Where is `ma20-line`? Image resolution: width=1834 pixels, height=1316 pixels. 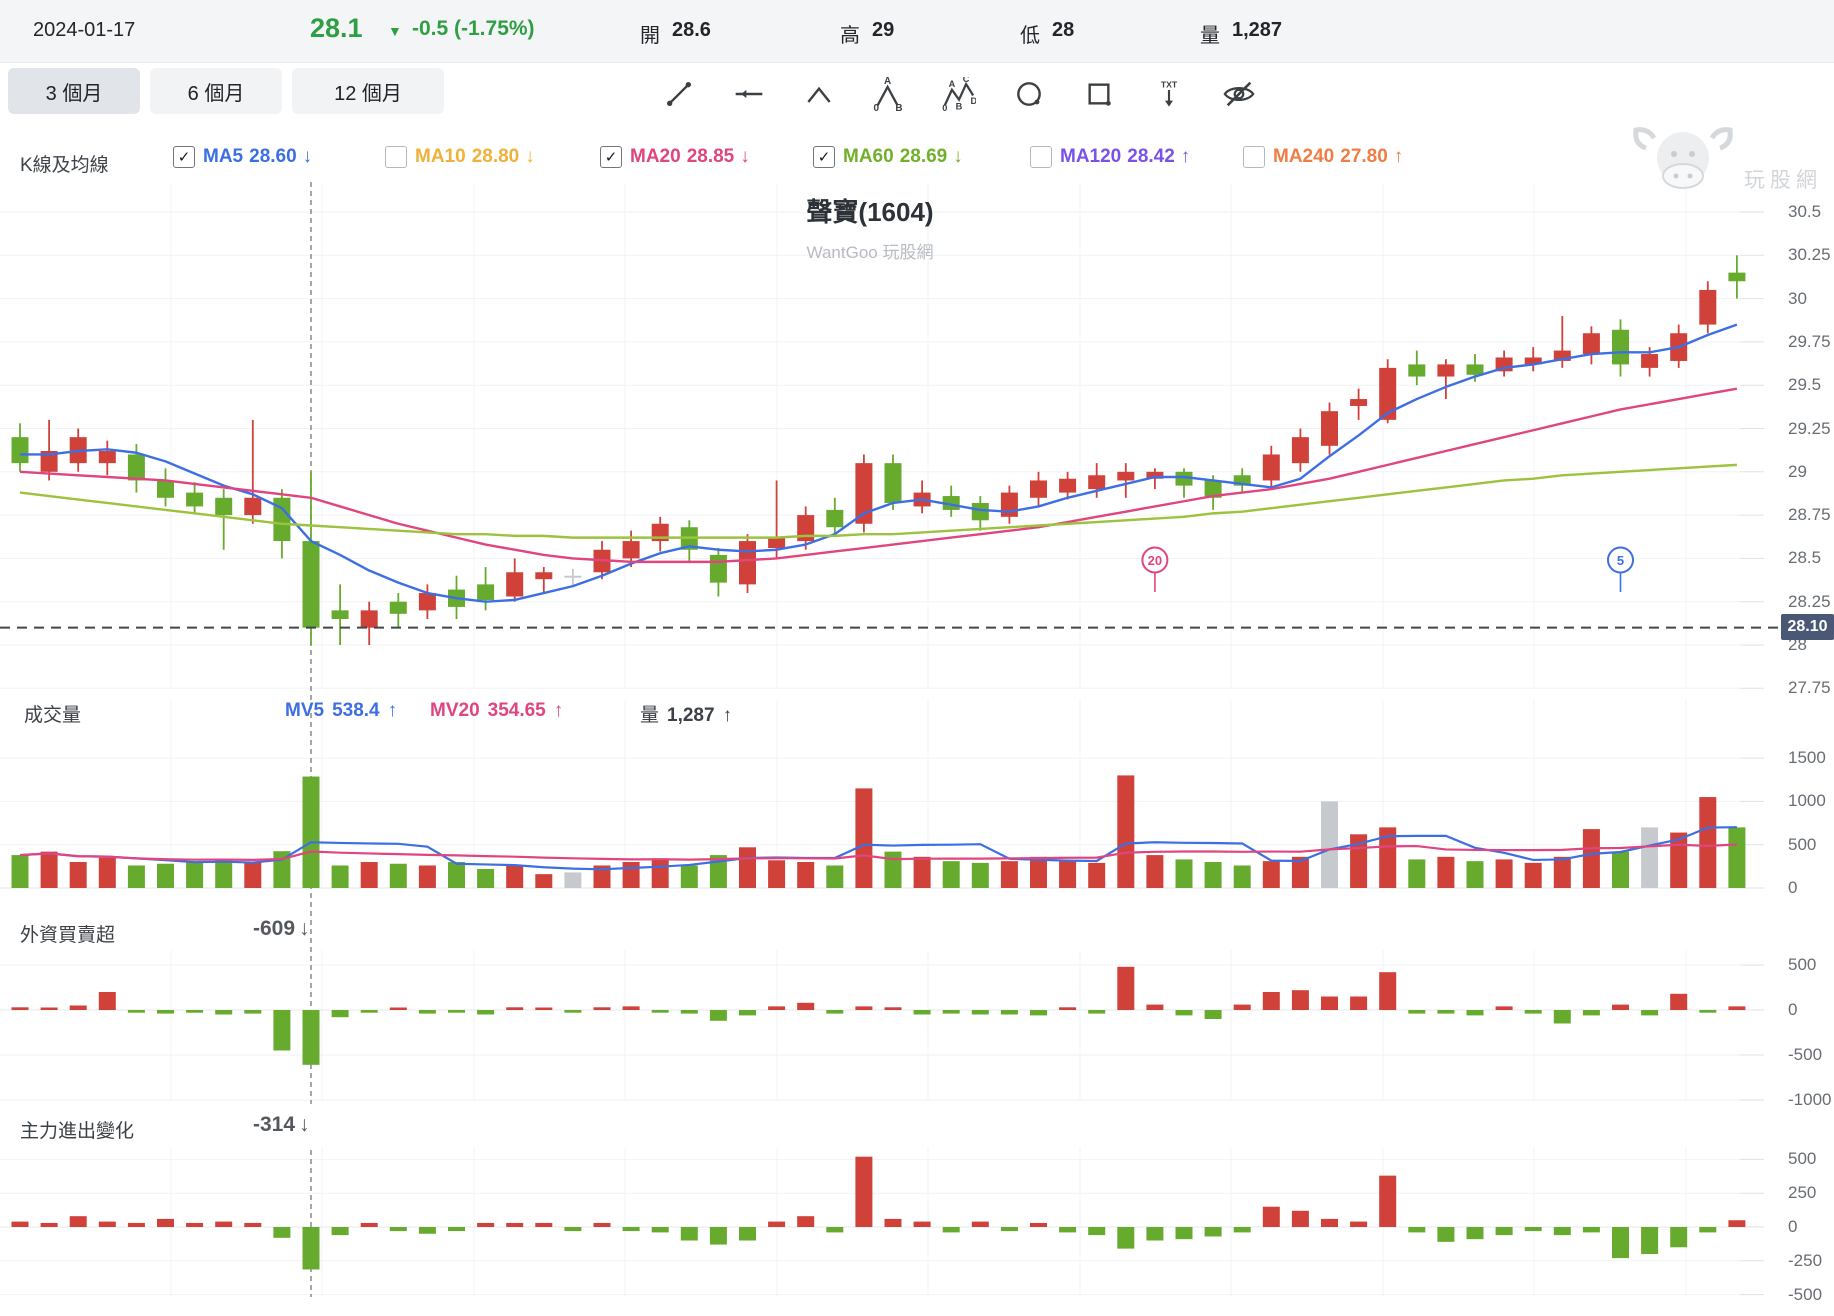
ma20-line is located at coordinates (878, 475).